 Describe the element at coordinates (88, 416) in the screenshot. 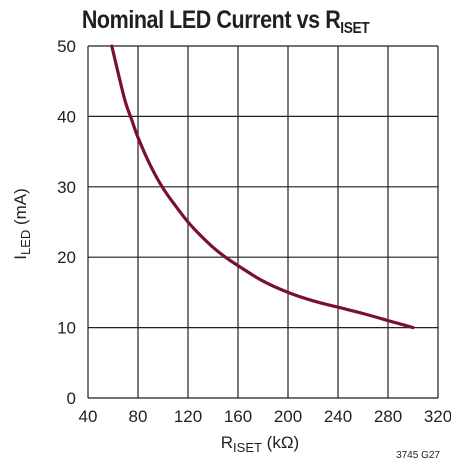

I see `x-tick-label: 40` at that location.